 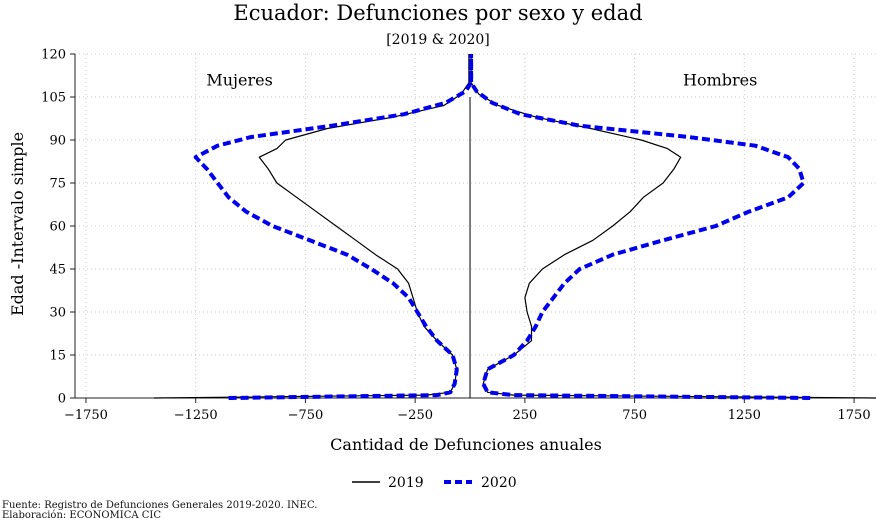 I want to click on y-tick-label: 45, so click(x=57, y=270).